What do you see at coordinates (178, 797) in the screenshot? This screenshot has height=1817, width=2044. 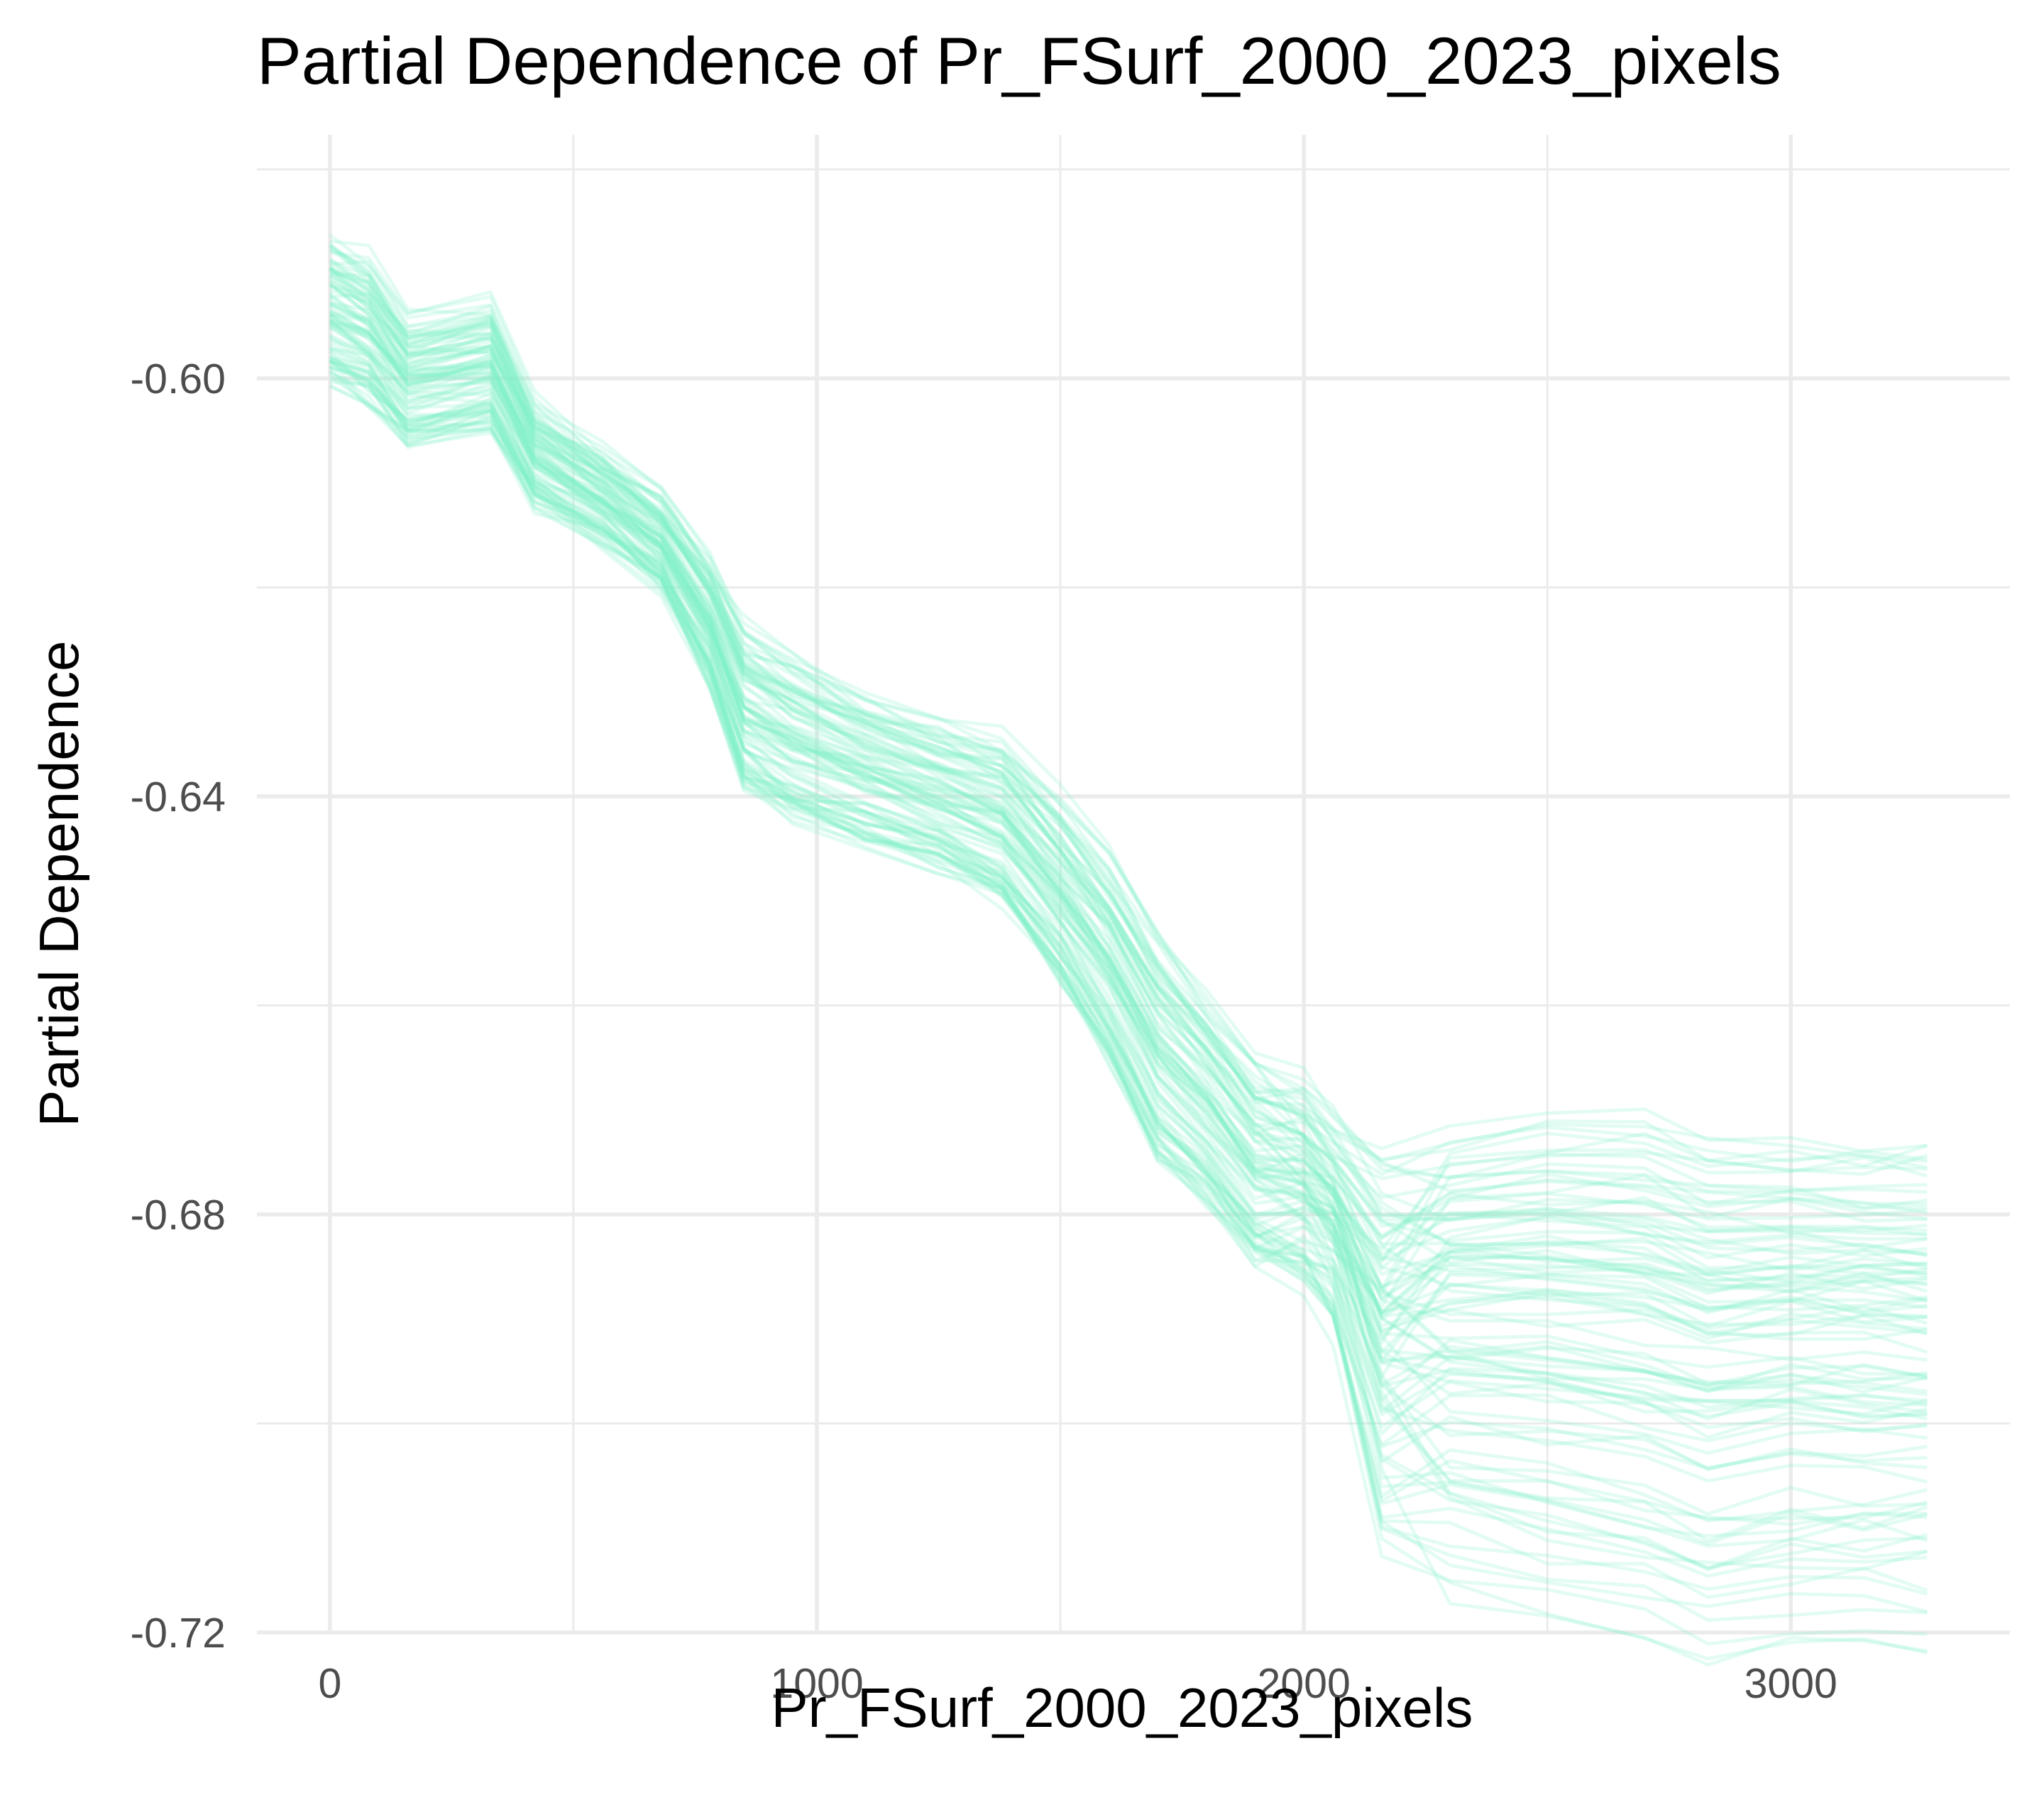 I see `y-tick-label: -0.64` at bounding box center [178, 797].